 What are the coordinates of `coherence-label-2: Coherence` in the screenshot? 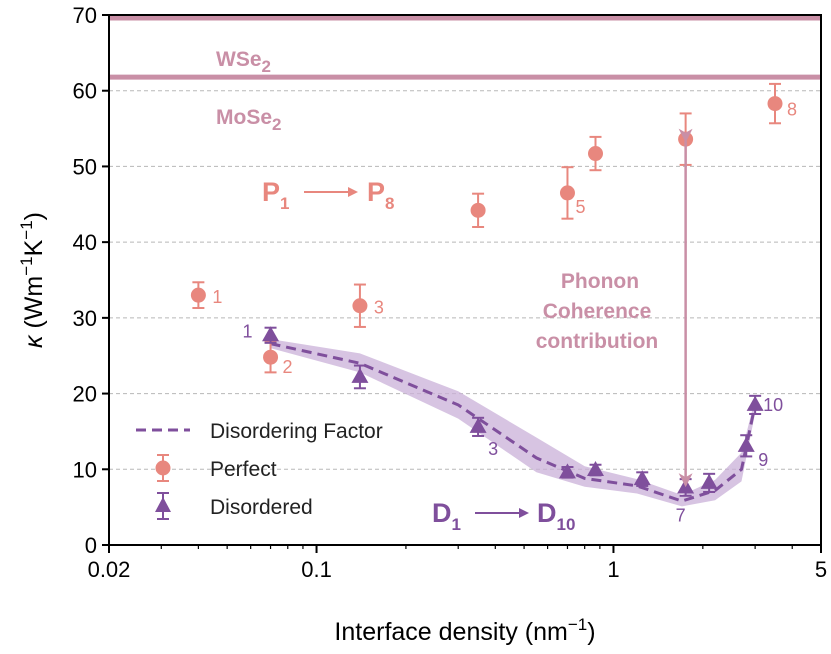 It's located at (597, 311).